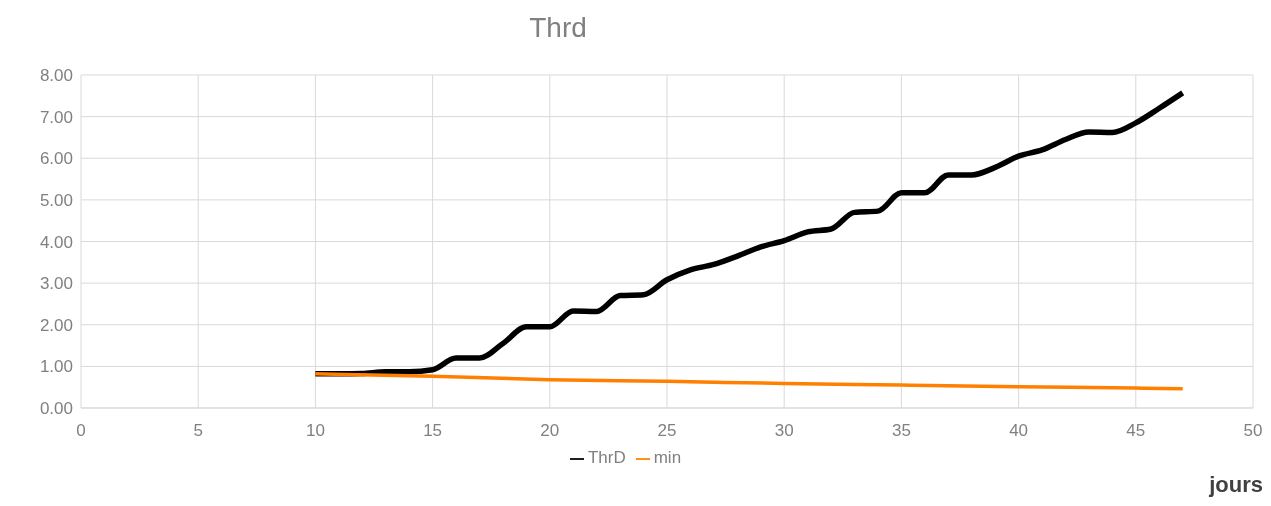 This screenshot has width=1271, height=506. What do you see at coordinates (558, 28) in the screenshot?
I see `chart-title: Thrd` at bounding box center [558, 28].